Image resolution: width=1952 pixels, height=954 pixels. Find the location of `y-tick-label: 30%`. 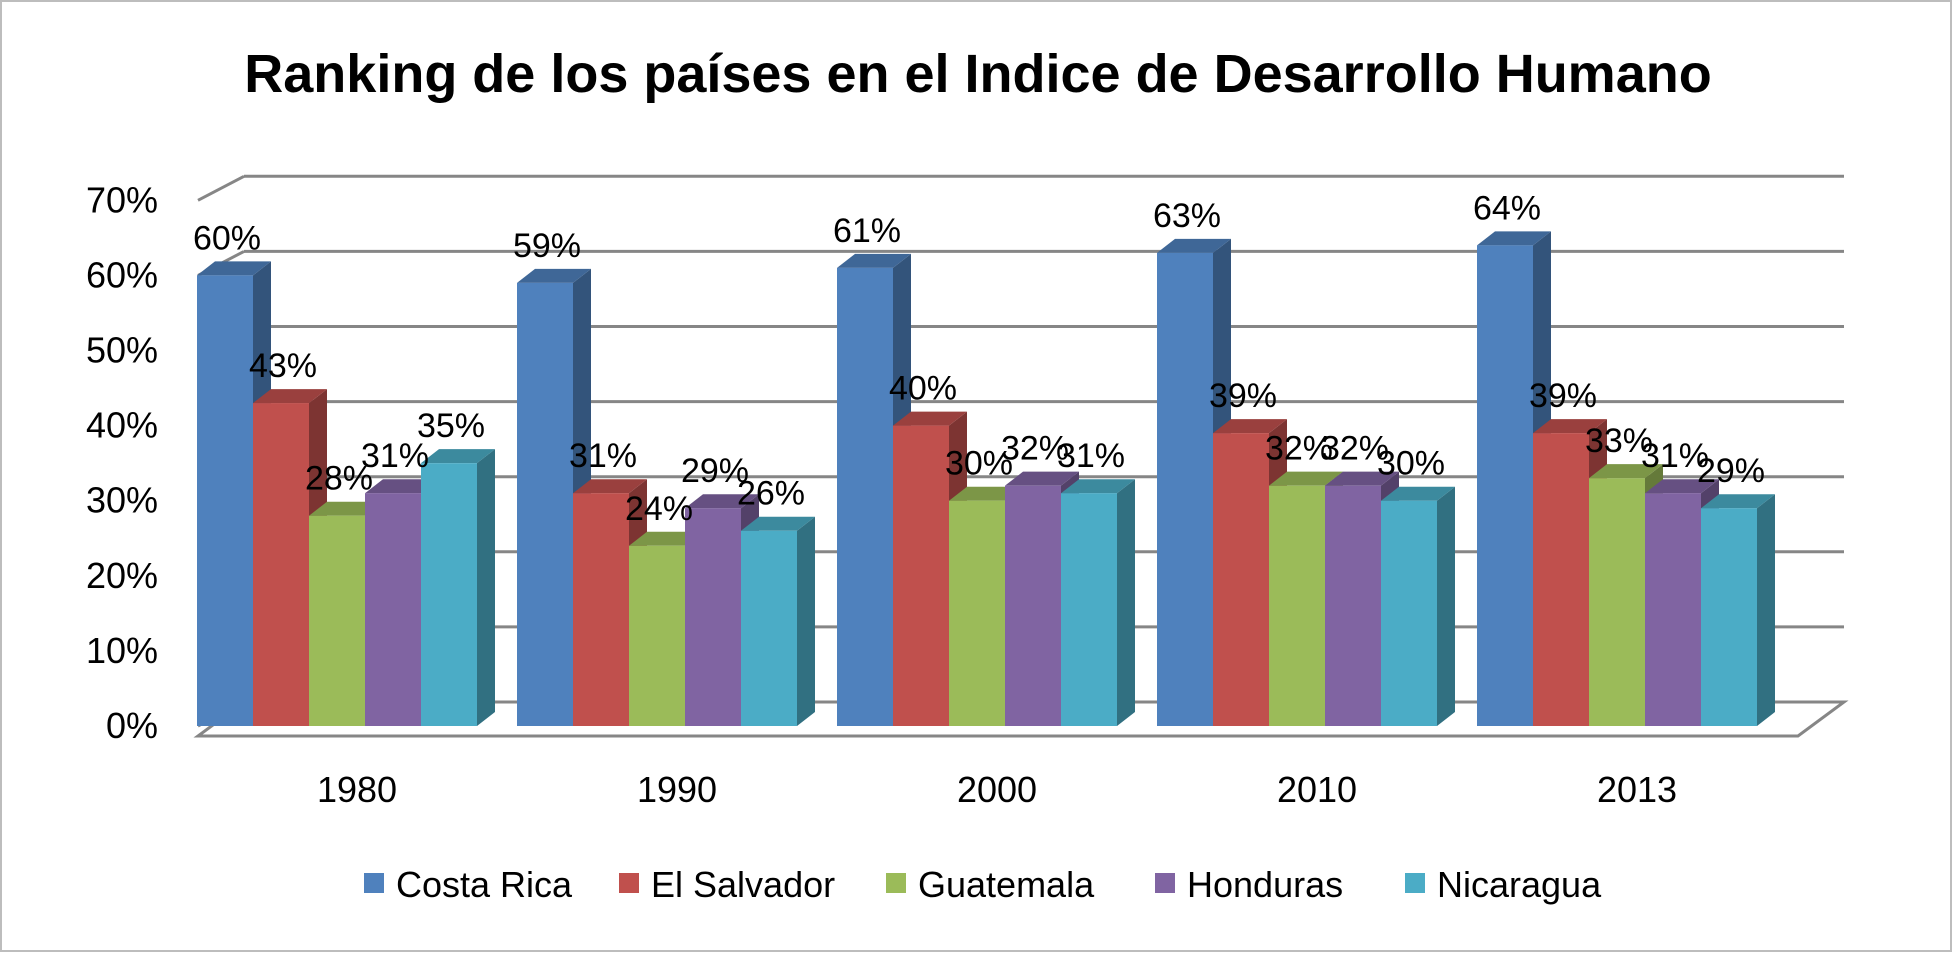

y-tick-label: 30% is located at coordinates (122, 500).